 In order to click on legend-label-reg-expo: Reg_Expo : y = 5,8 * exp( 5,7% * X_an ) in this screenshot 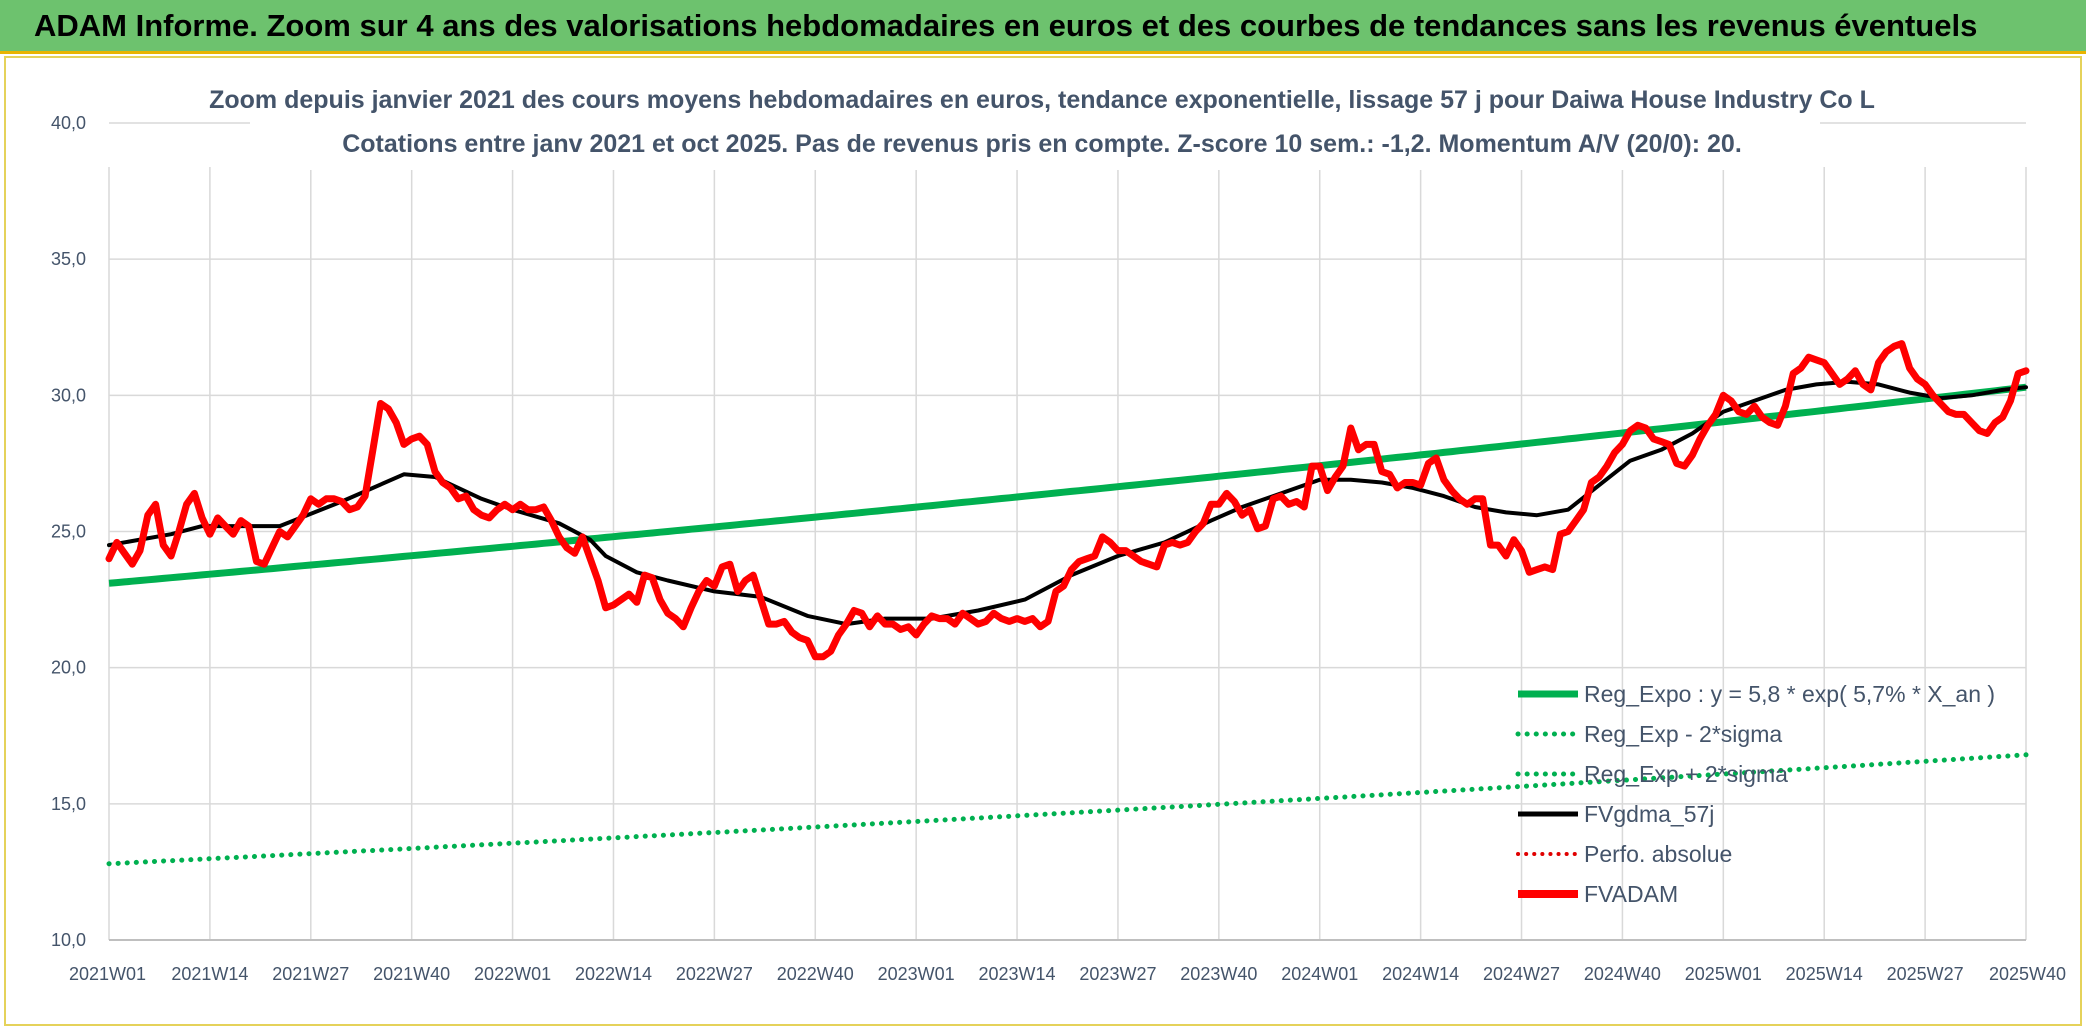, I will do `click(1789, 694)`.